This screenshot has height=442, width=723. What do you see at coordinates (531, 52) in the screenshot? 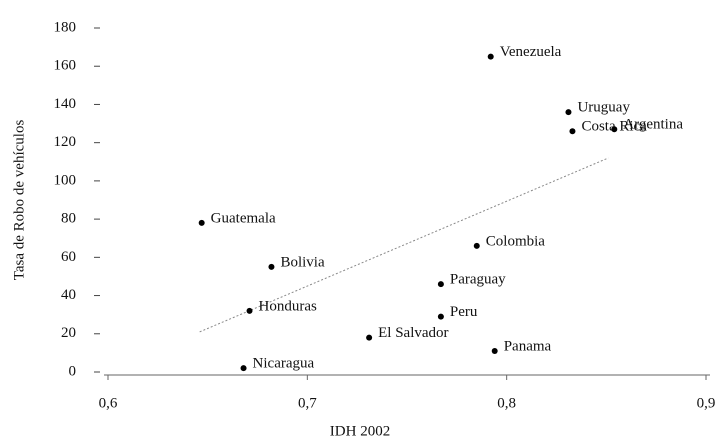
I see `point-label: Venezuela` at bounding box center [531, 52].